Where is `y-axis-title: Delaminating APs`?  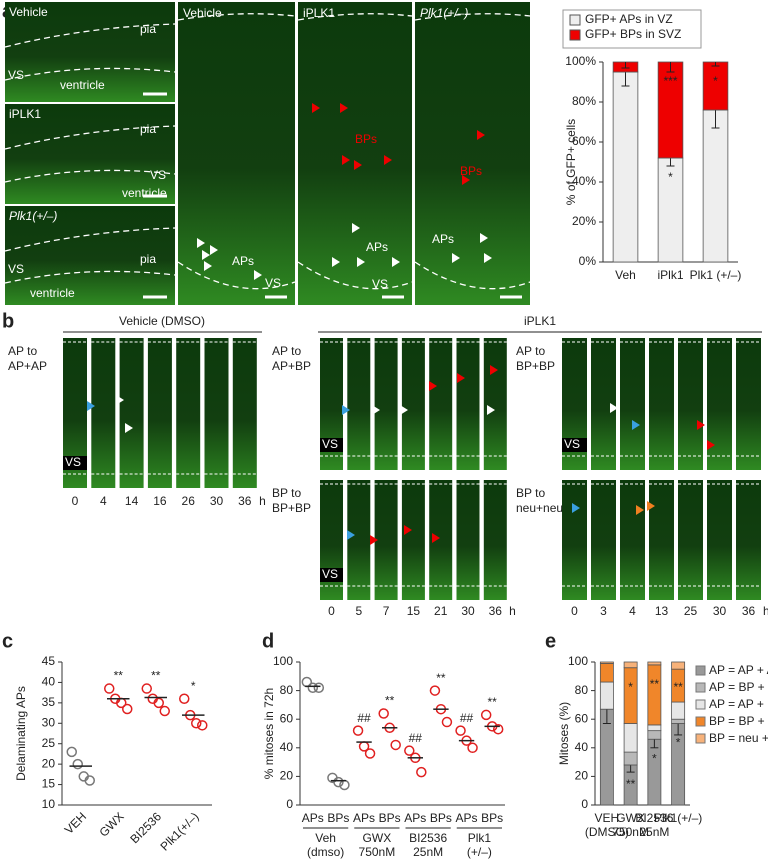 y-axis-title: Delaminating APs is located at coordinates (21, 733).